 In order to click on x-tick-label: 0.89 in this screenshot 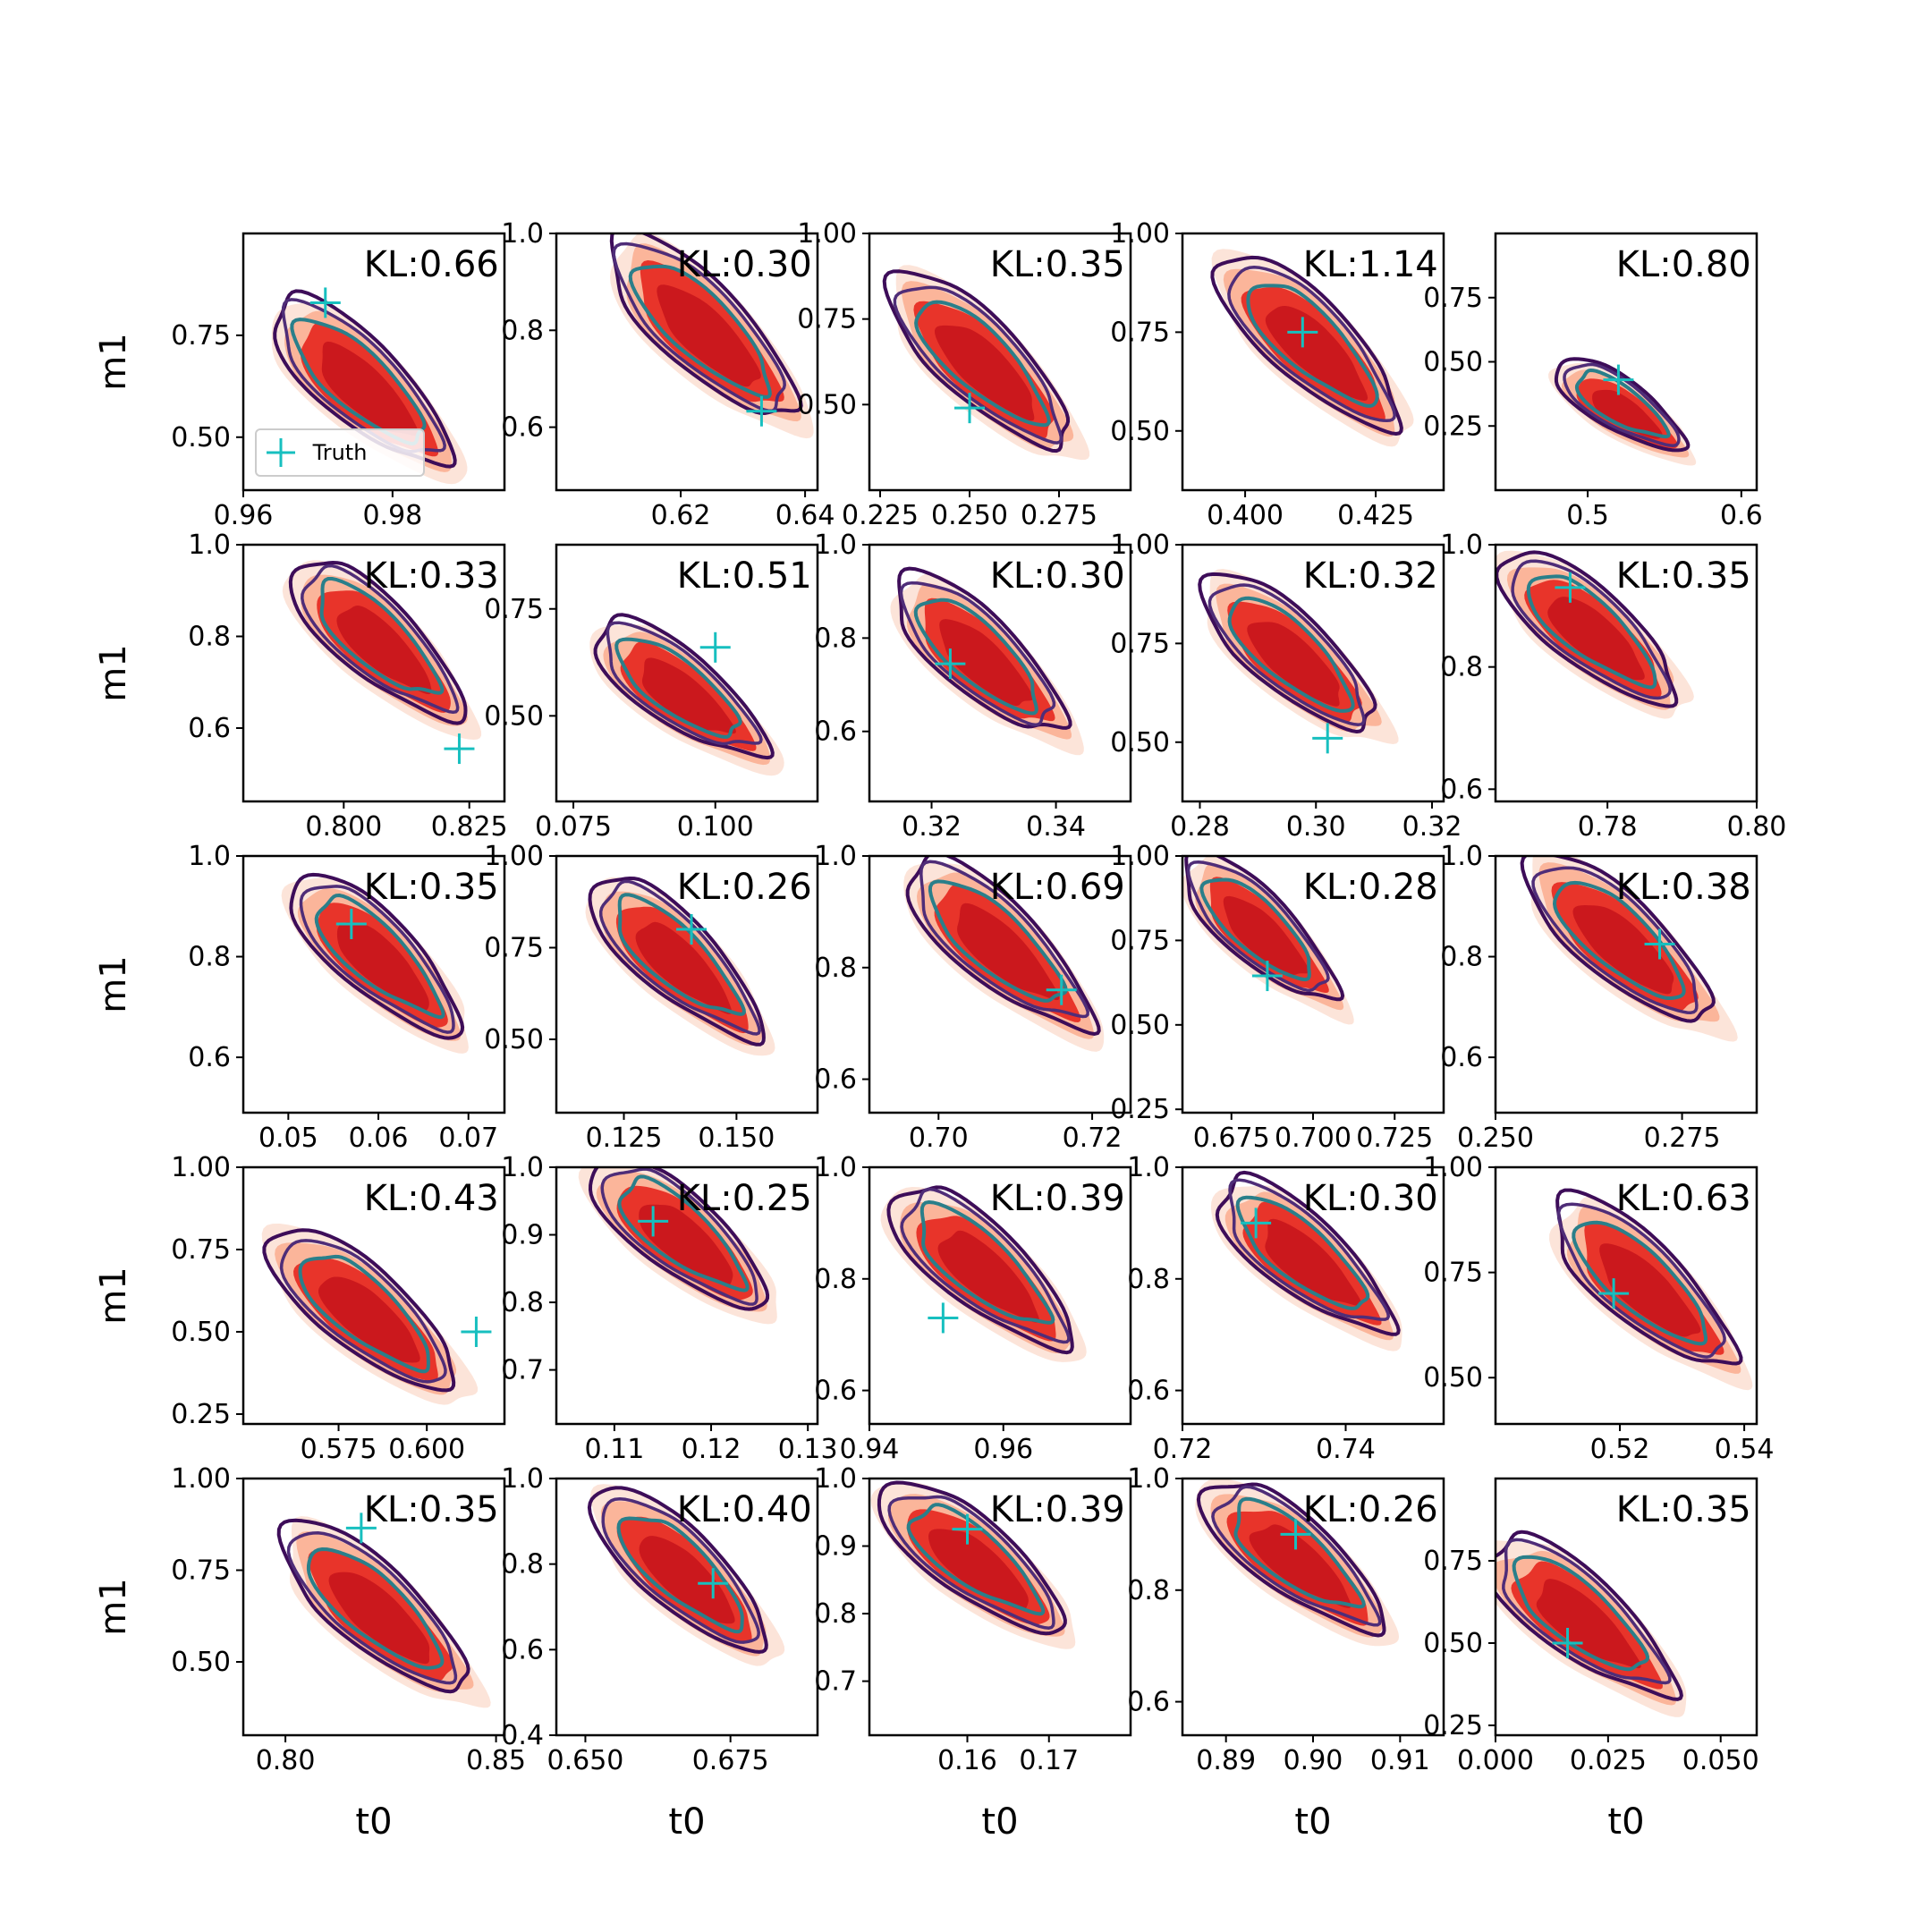, I will do `click(1226, 1760)`.